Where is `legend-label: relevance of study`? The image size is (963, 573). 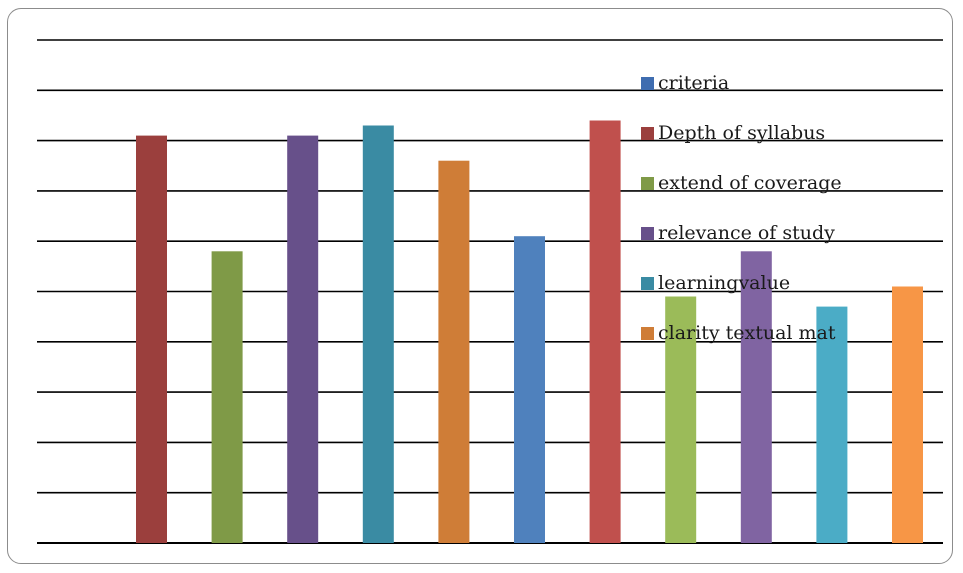 legend-label: relevance of study is located at coordinates (746, 233).